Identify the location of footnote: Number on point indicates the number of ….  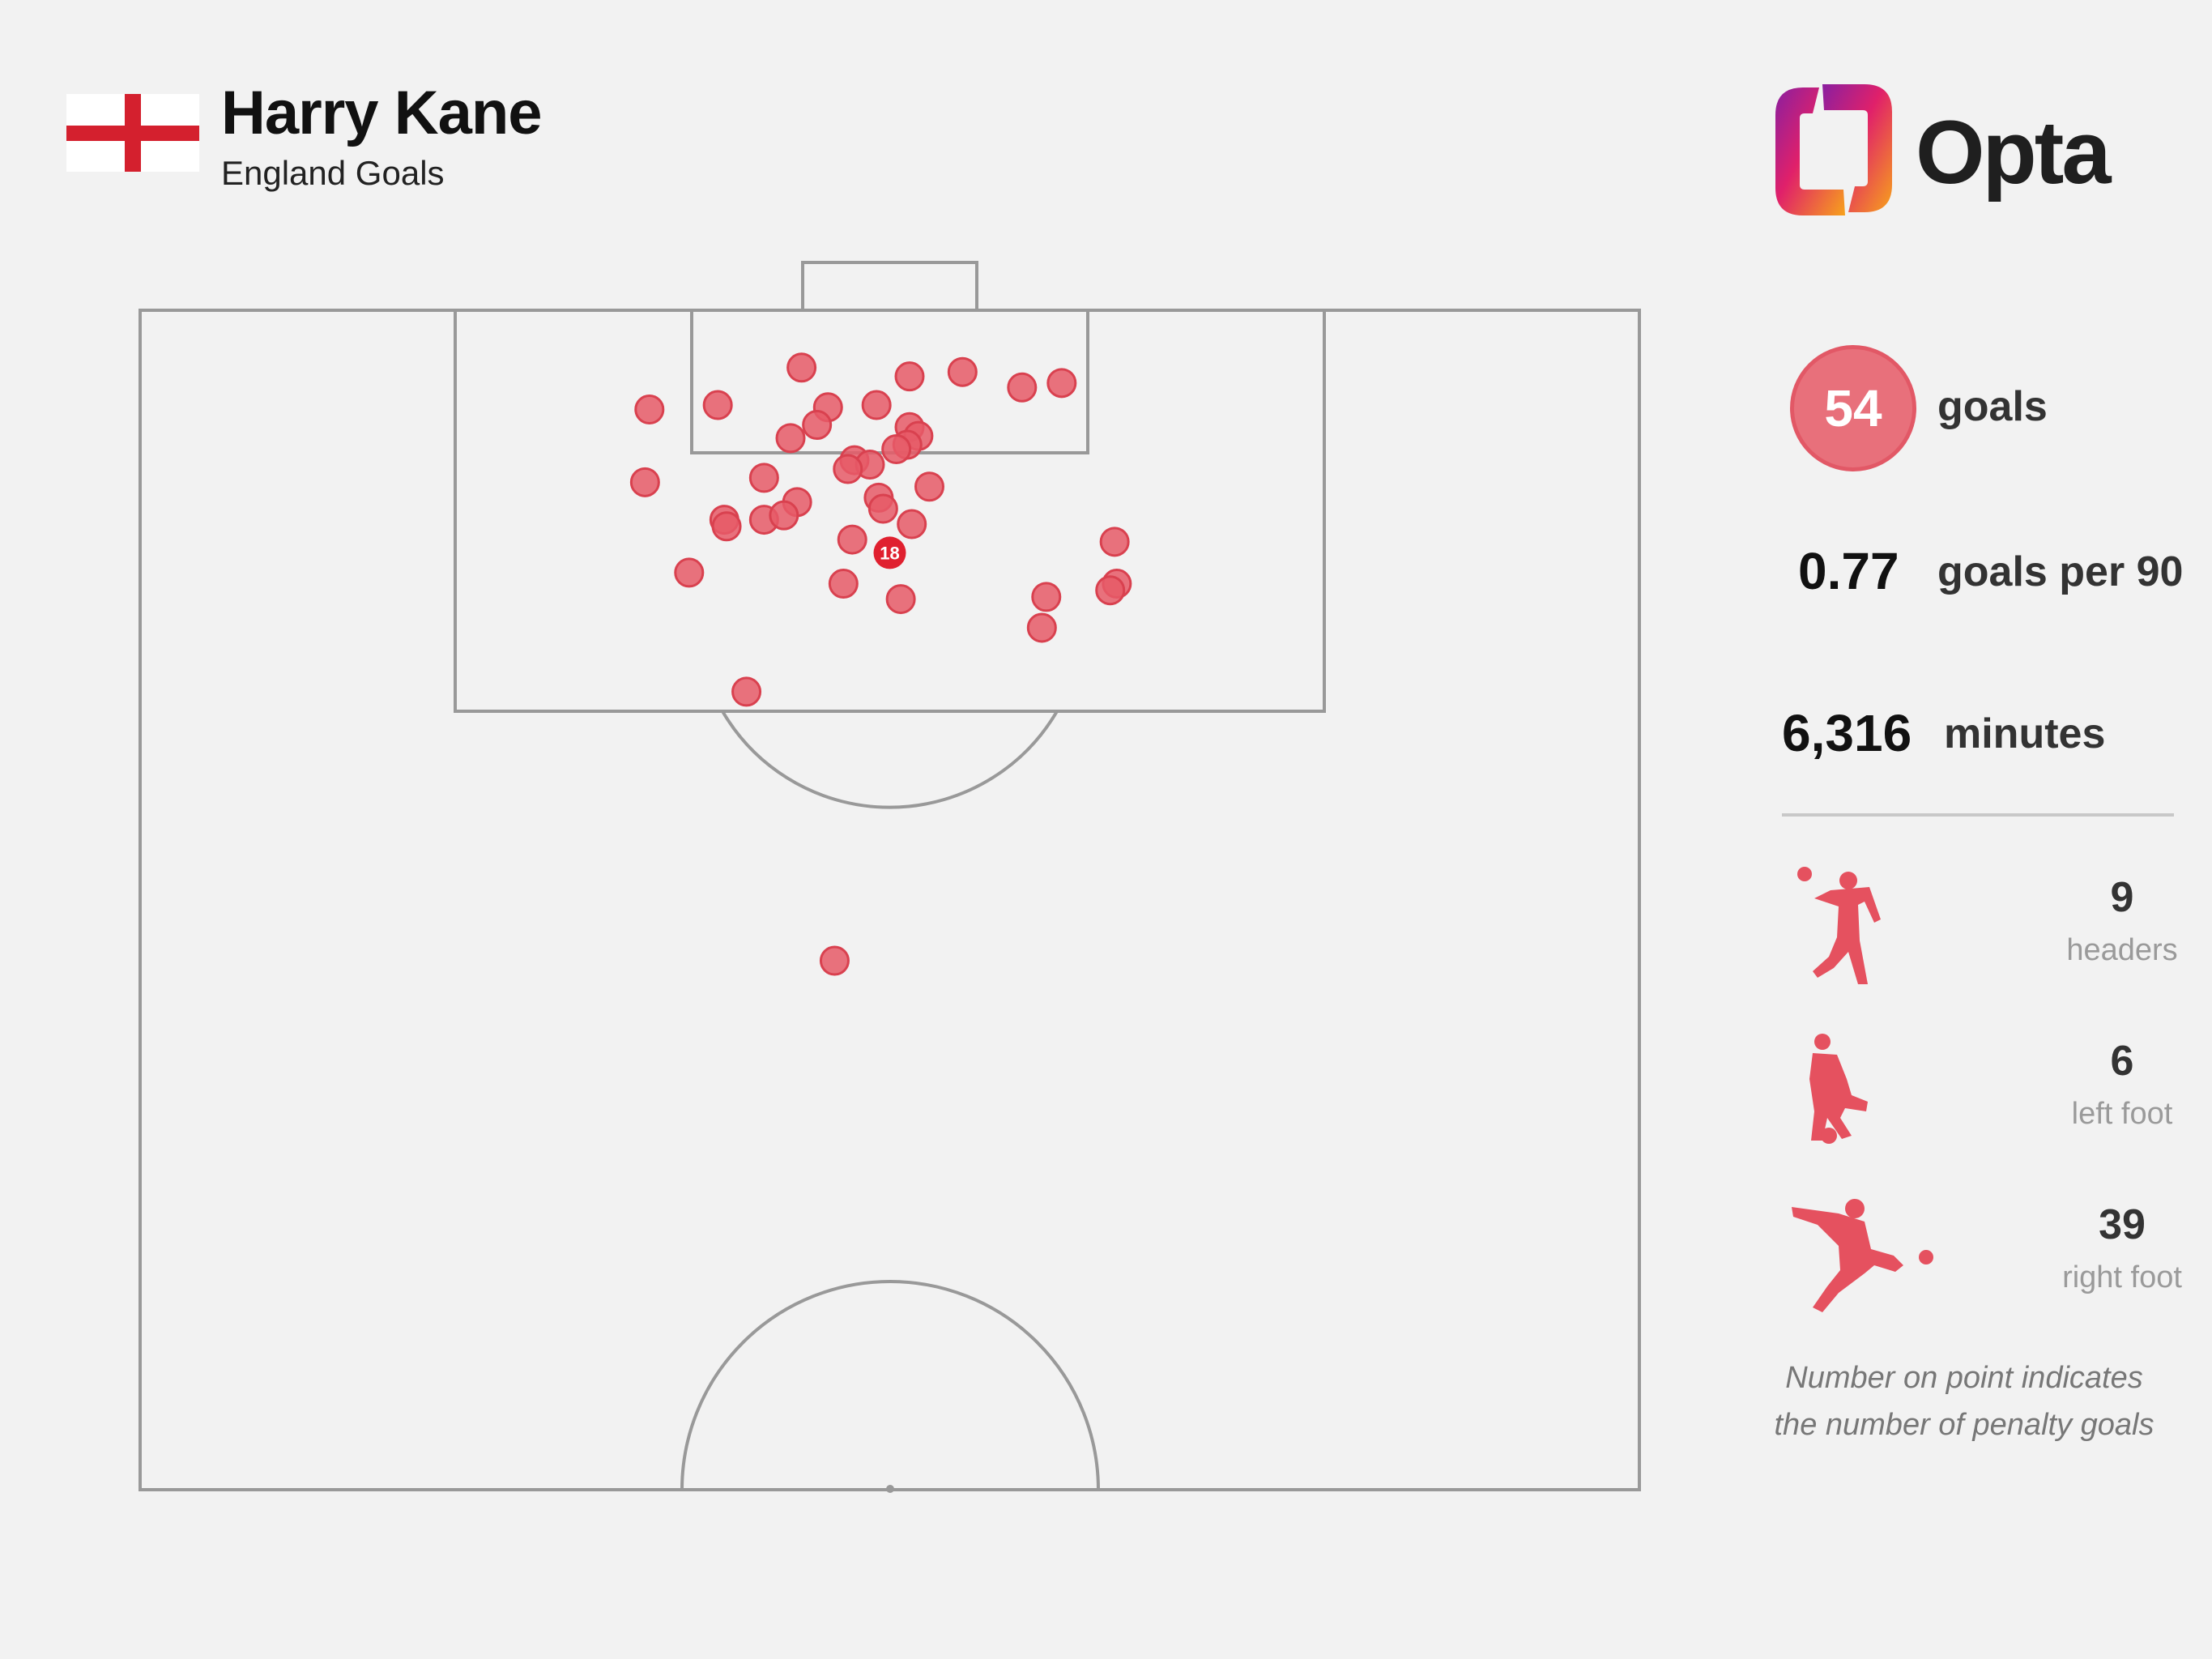
(1964, 1401).